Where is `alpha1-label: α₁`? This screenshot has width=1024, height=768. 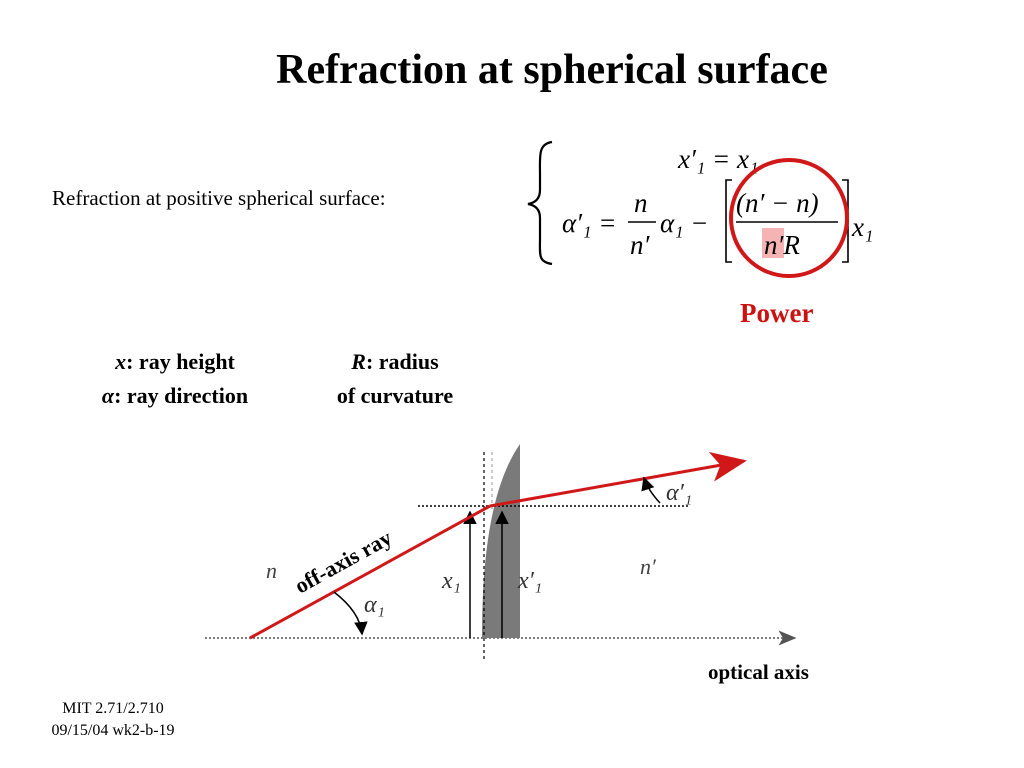
alpha1-label: α₁ is located at coordinates (374, 605).